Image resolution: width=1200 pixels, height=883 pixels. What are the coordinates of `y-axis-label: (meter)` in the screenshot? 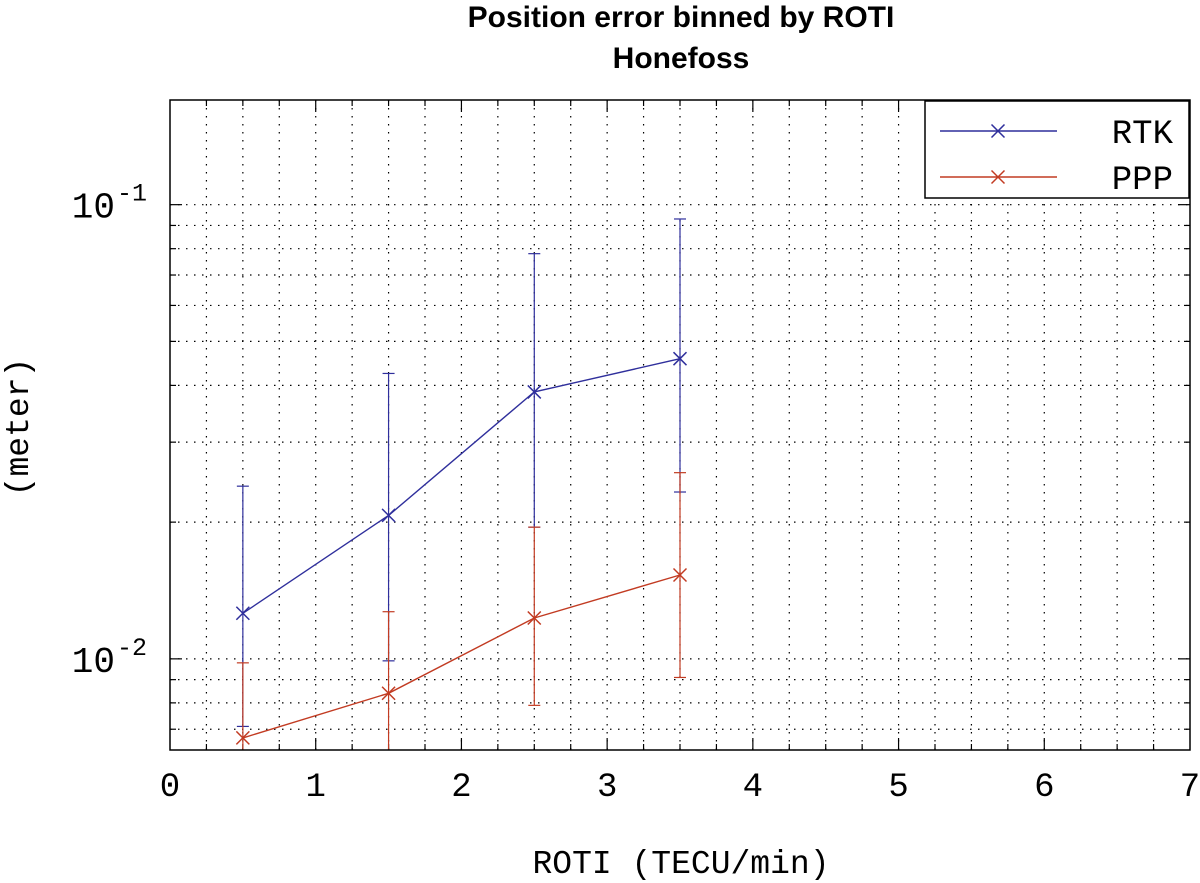 It's located at (19, 427).